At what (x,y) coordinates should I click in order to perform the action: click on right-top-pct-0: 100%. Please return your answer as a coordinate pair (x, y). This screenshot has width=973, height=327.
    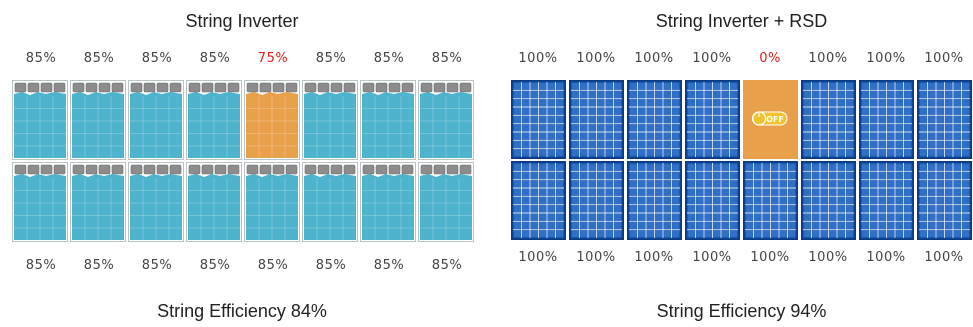
    Looking at the image, I should click on (538, 58).